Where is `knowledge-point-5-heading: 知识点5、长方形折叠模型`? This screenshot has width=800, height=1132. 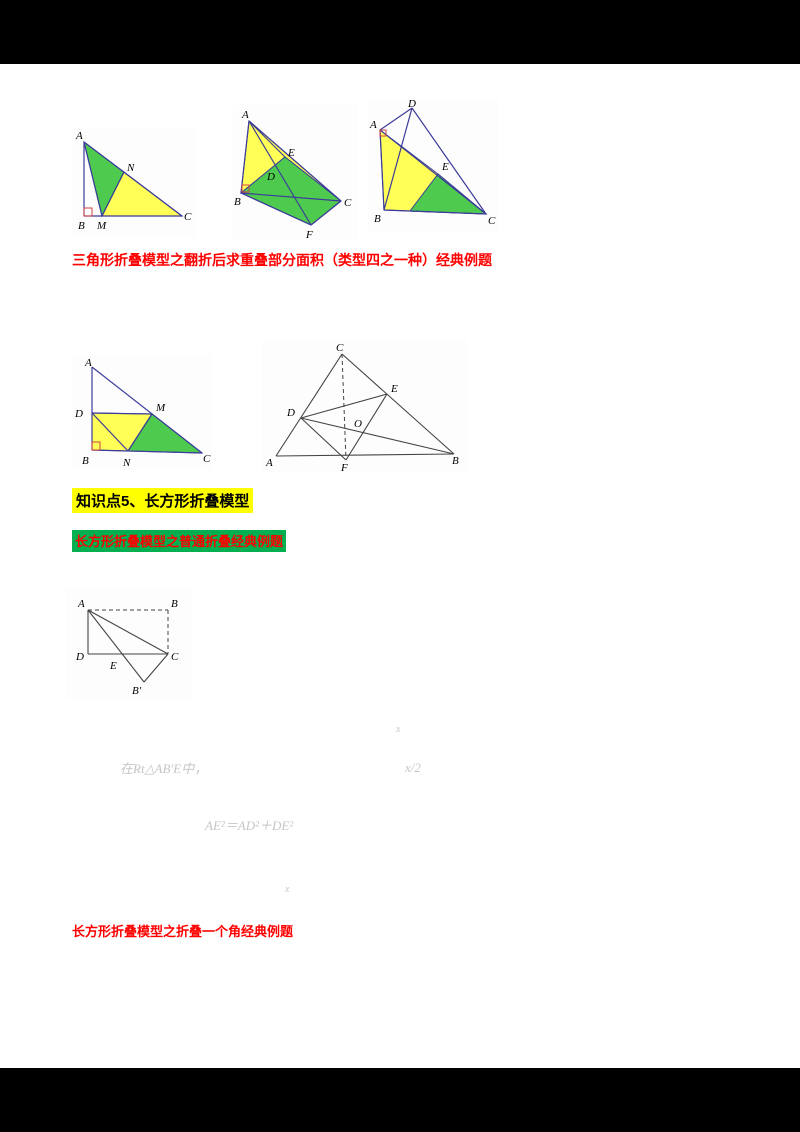 knowledge-point-5-heading: 知识点5、长方形折叠模型 is located at coordinates (163, 500).